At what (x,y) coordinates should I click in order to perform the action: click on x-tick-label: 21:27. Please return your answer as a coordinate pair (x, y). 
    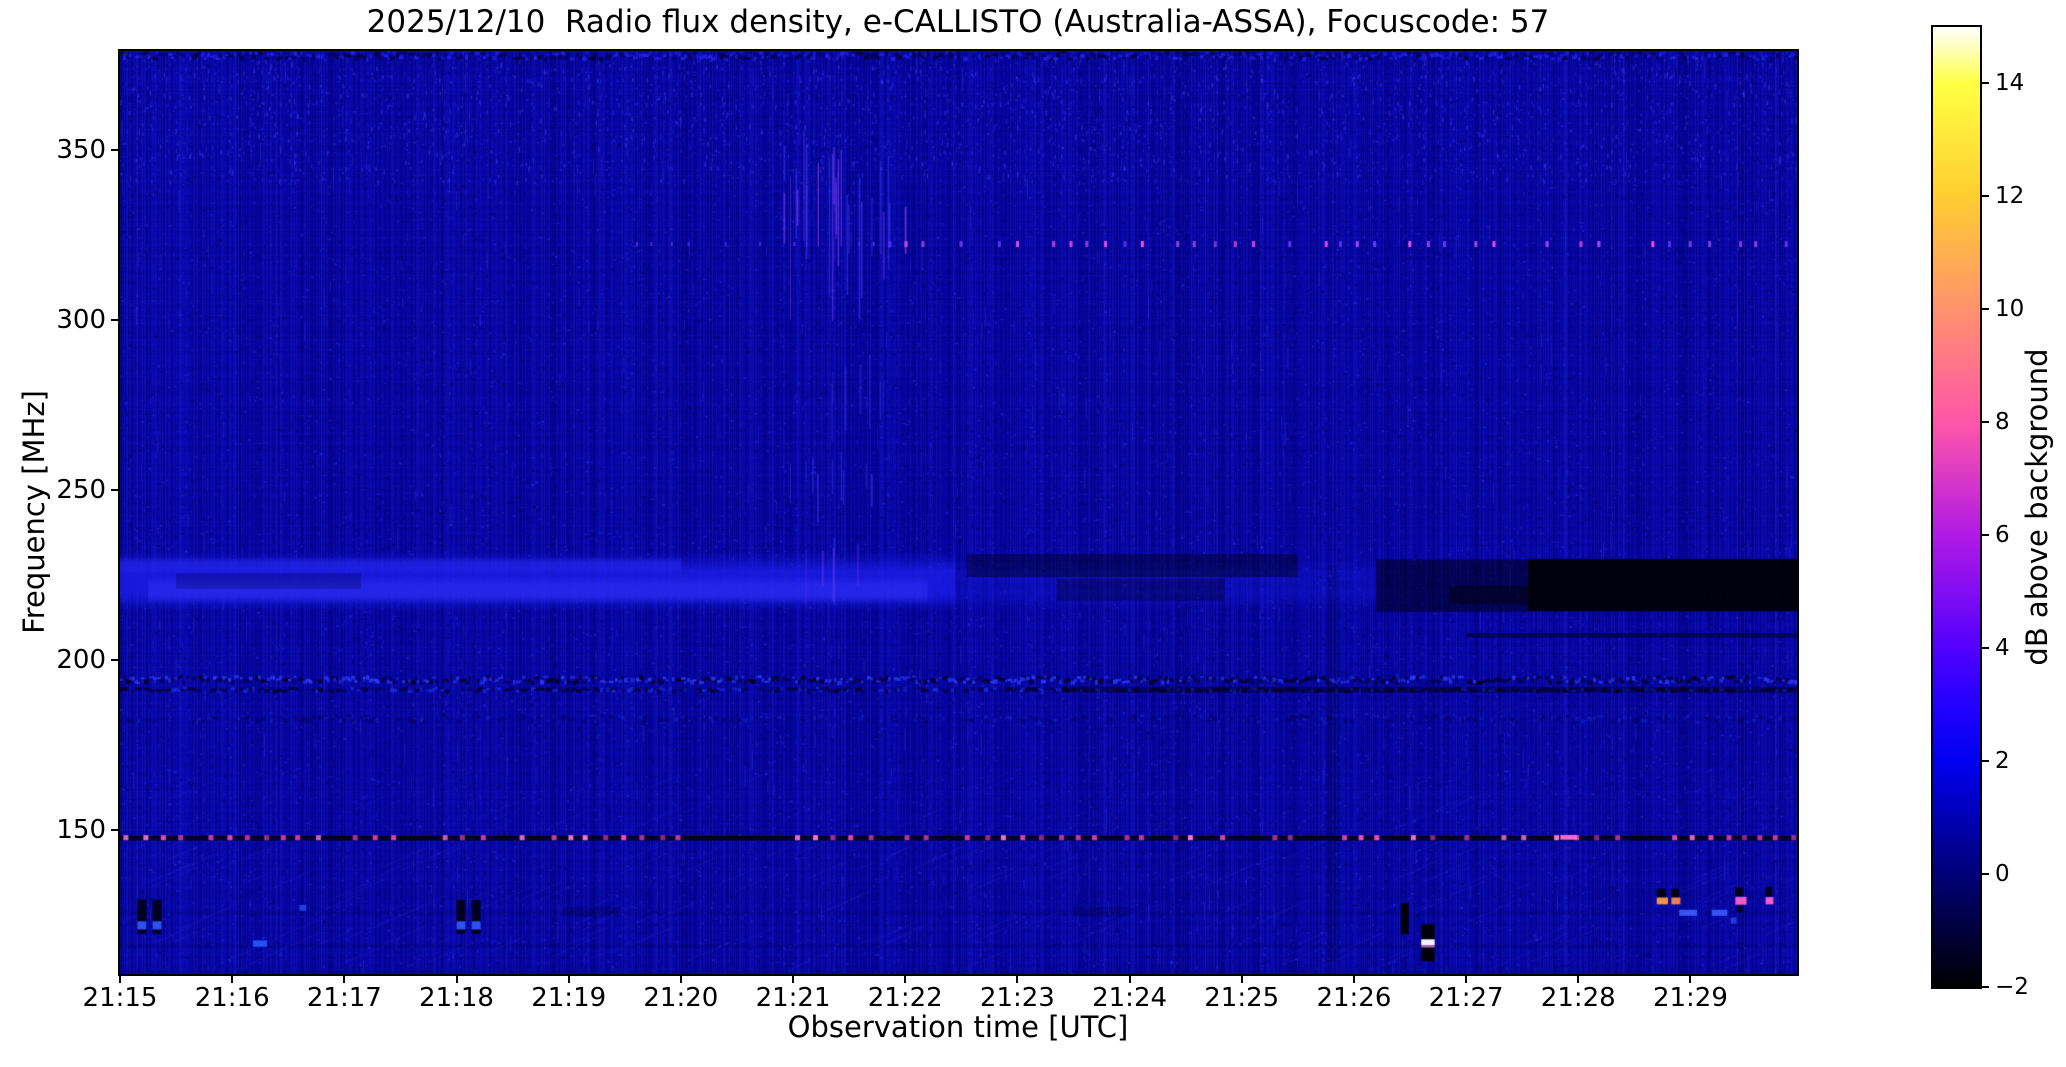
    Looking at the image, I should click on (1466, 998).